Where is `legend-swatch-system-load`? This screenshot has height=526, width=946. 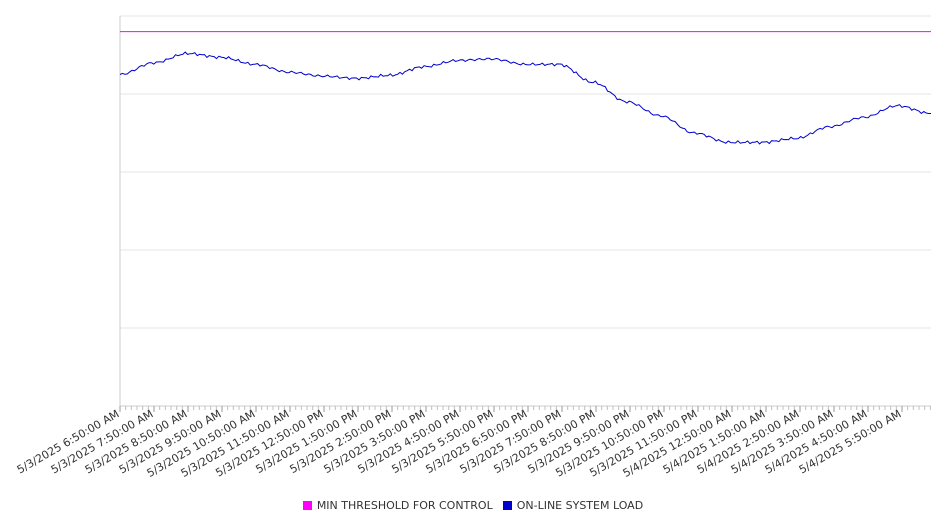 legend-swatch-system-load is located at coordinates (507, 505).